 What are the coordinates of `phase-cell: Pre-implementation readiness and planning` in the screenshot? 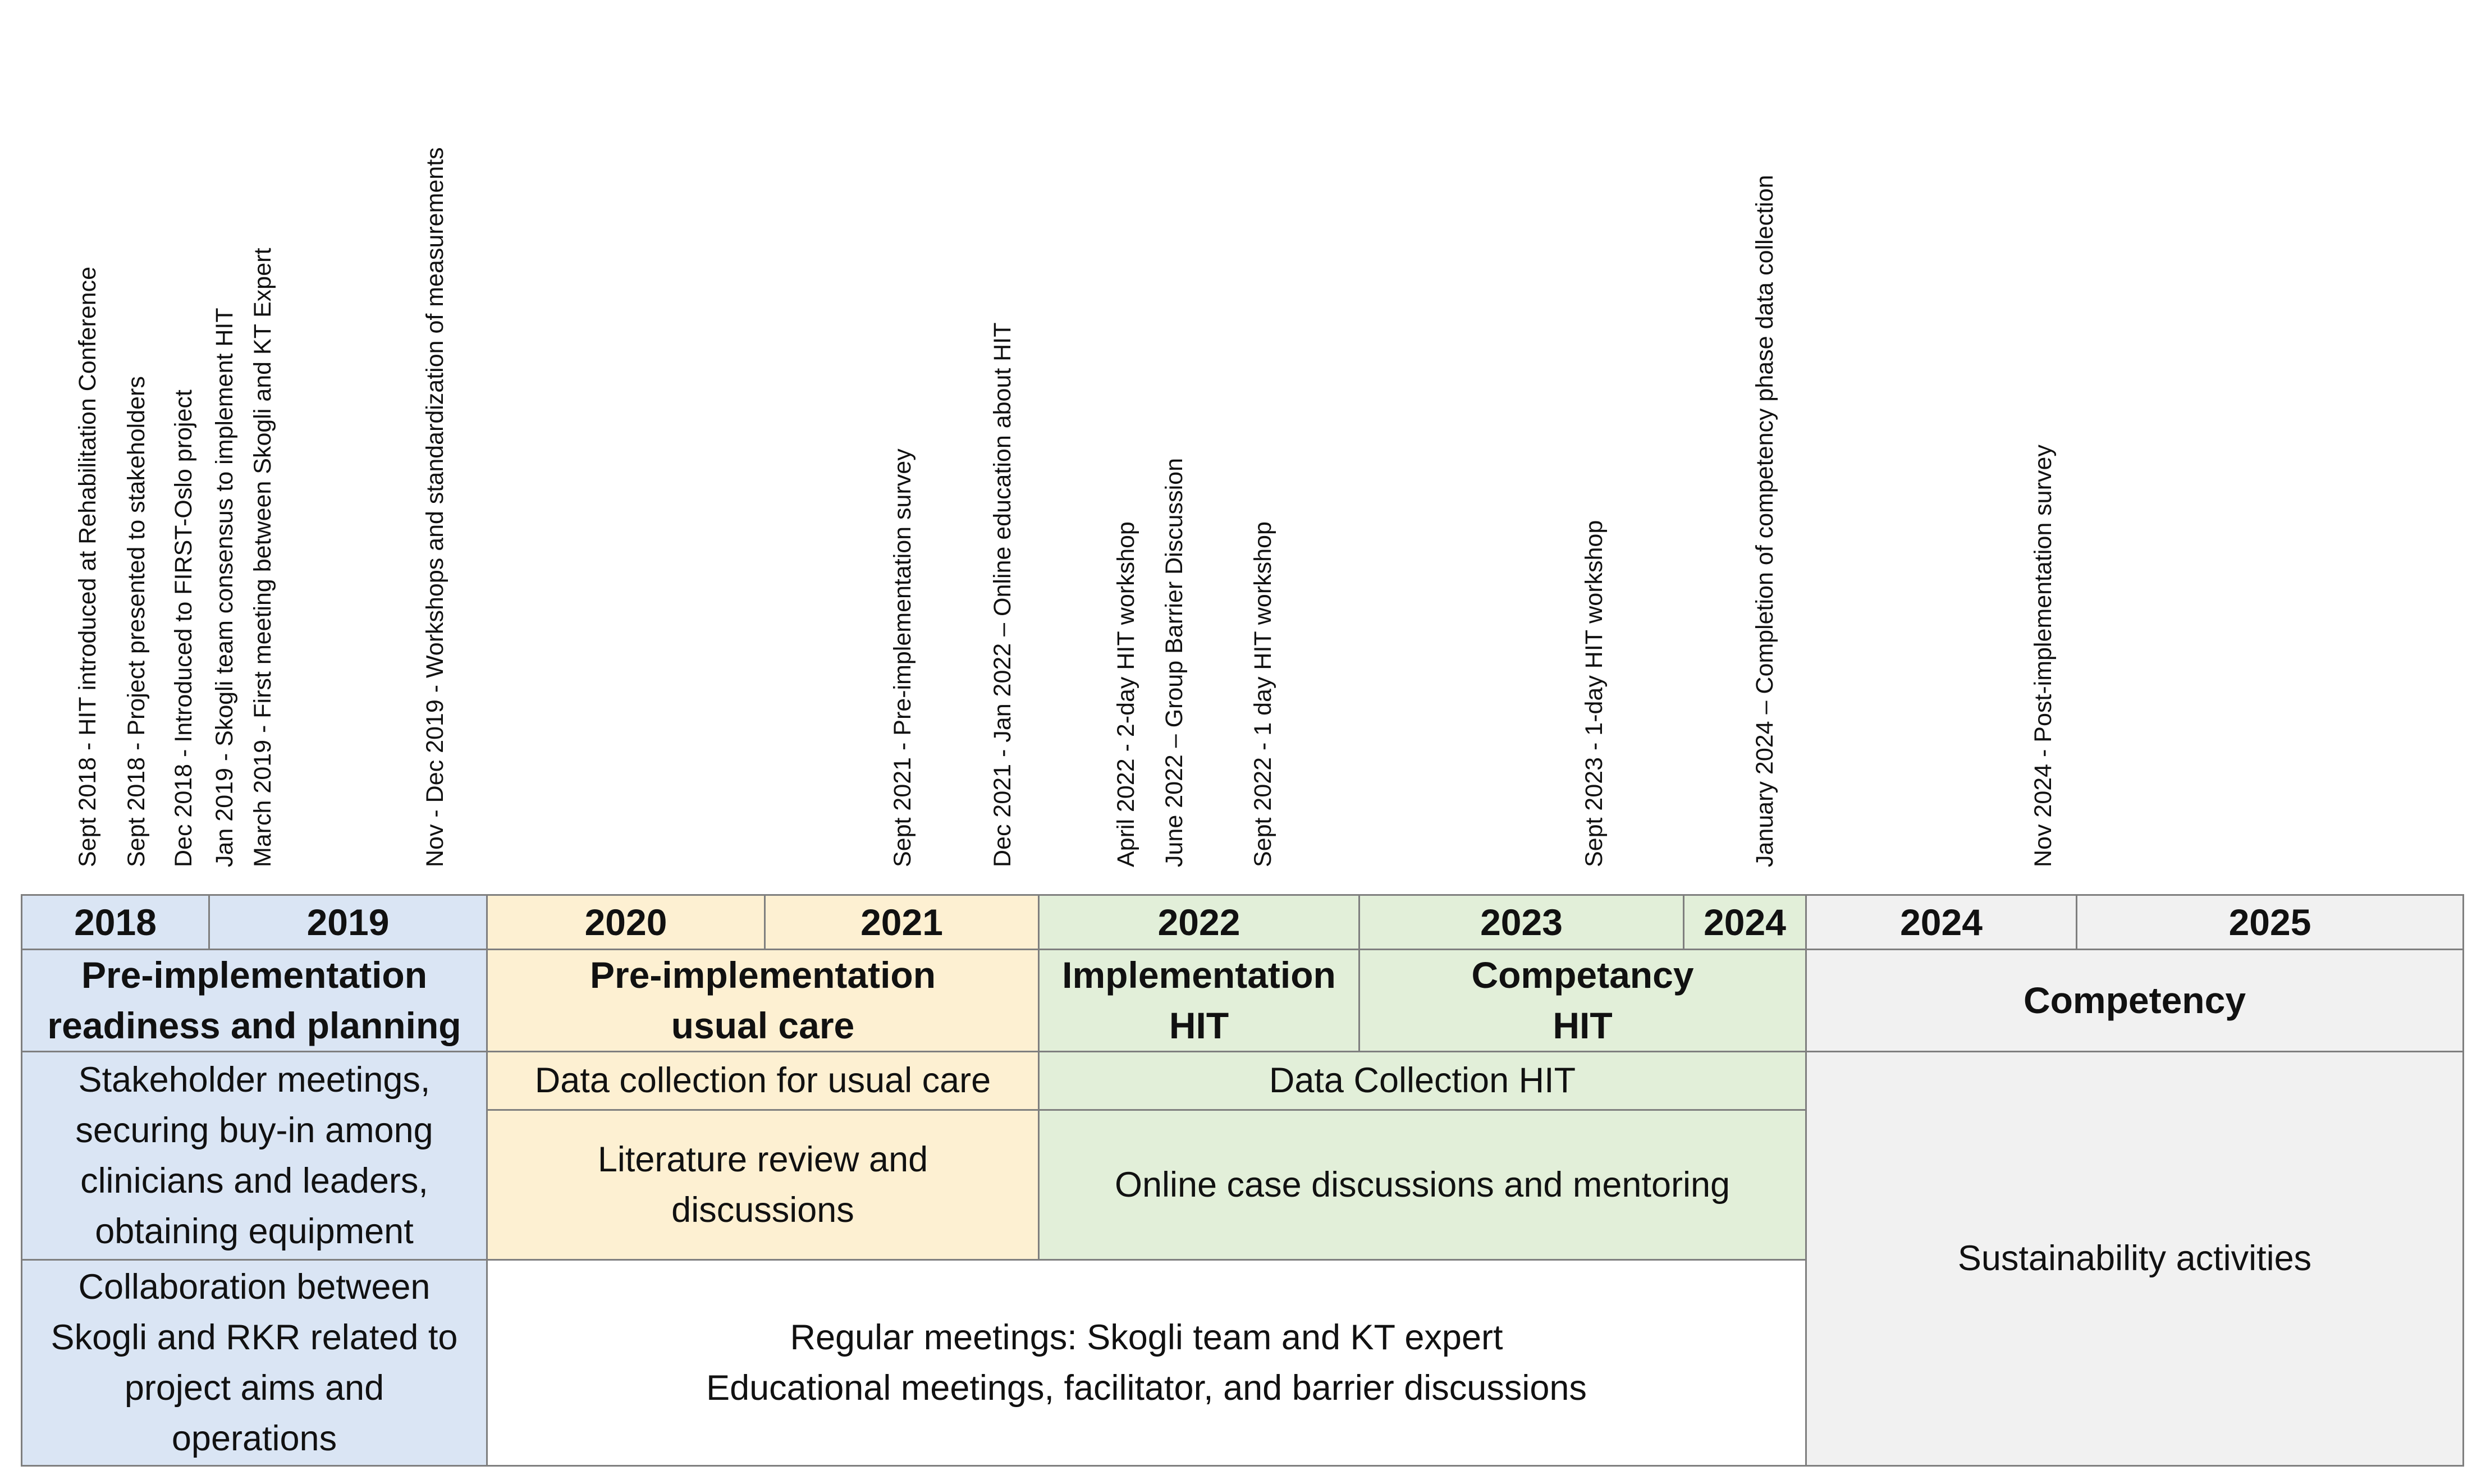 It's located at (254, 1001).